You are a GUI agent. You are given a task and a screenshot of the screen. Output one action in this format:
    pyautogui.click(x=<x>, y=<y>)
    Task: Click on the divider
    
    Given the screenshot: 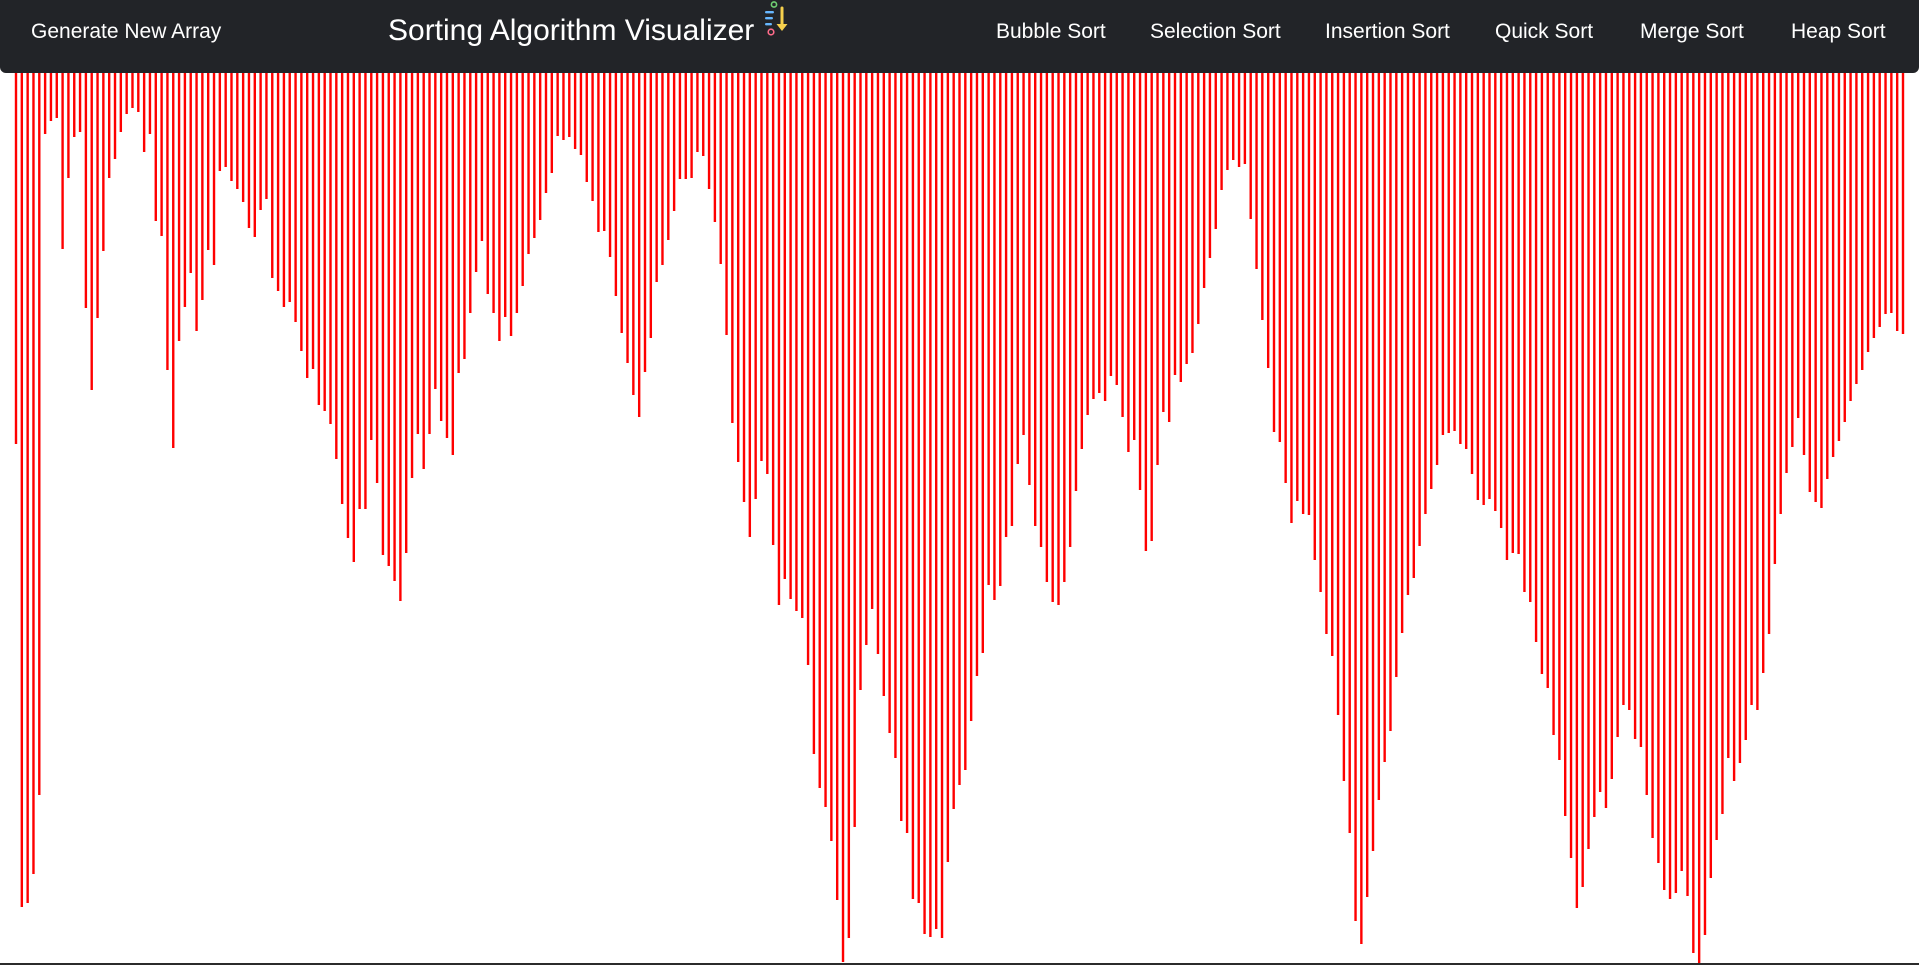 What is the action you would take?
    pyautogui.click(x=959, y=964)
    